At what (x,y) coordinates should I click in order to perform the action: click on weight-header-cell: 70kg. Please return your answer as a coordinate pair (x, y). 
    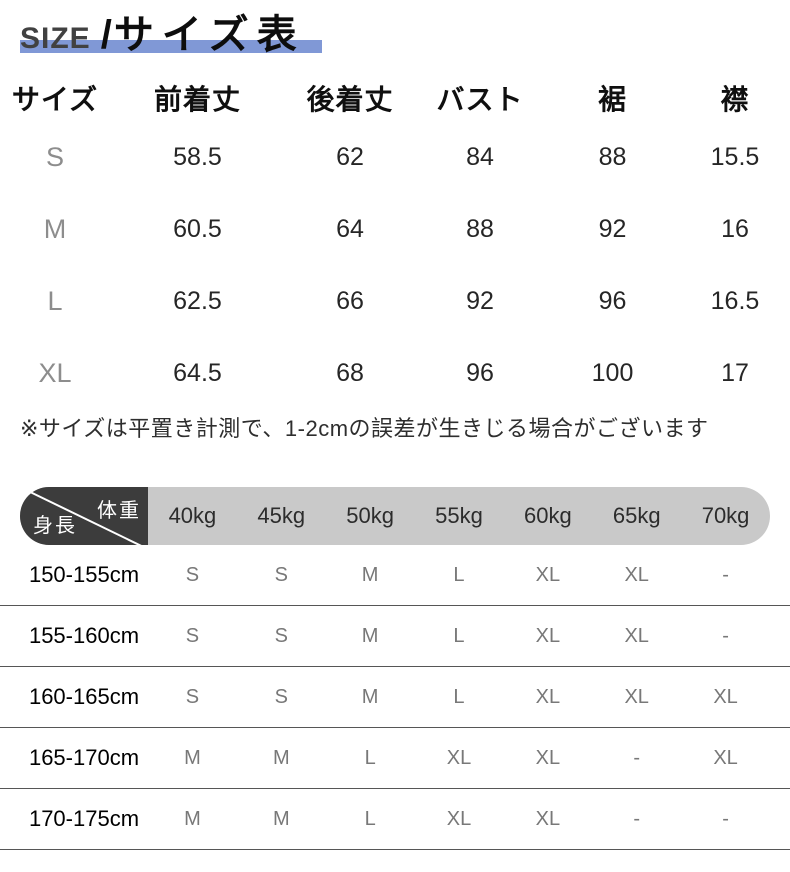
    Looking at the image, I should click on (725, 515).